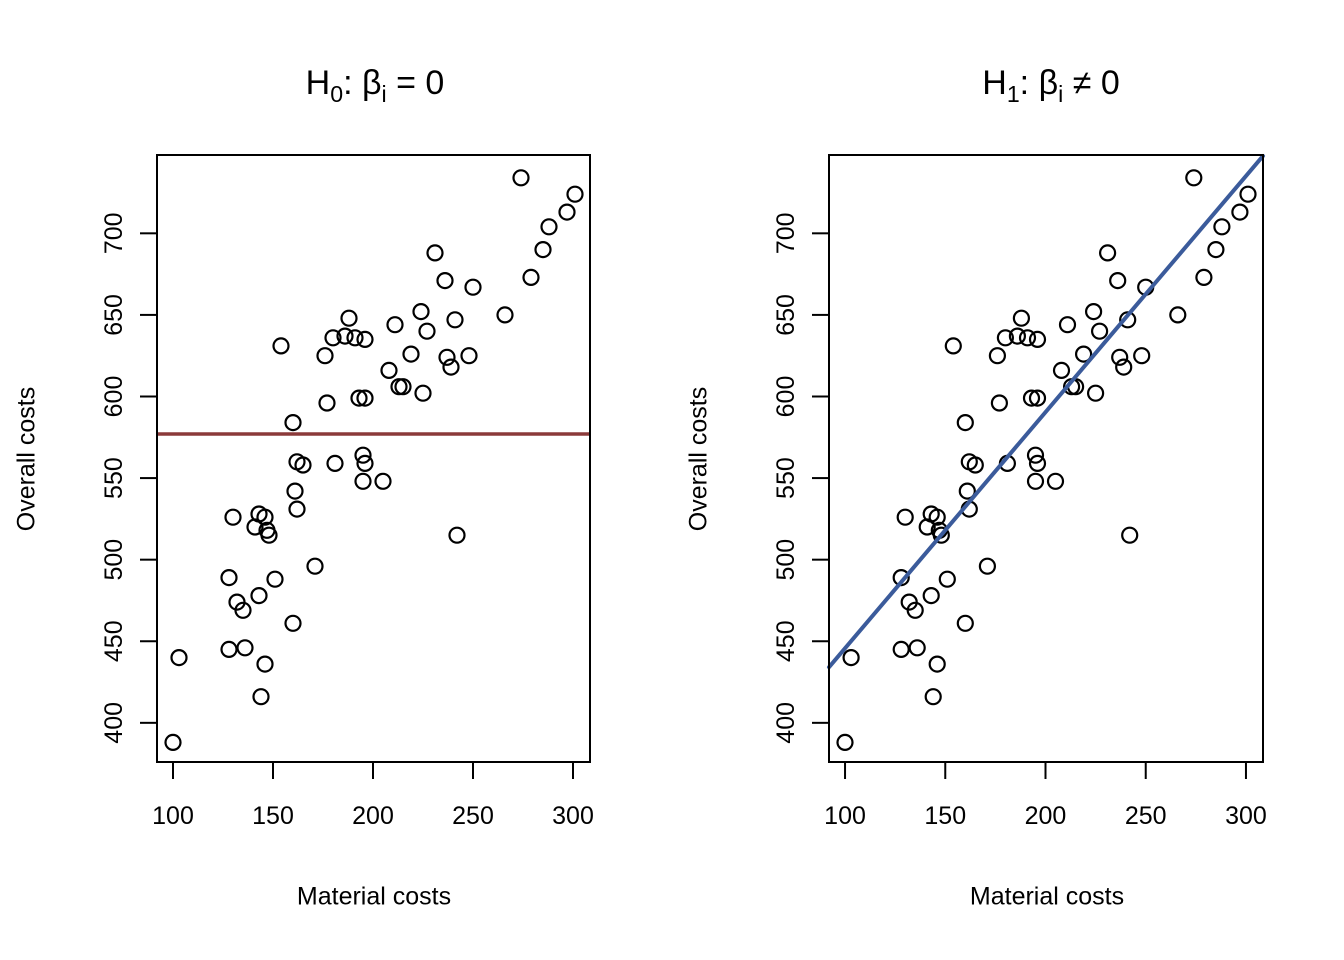  What do you see at coordinates (26, 459) in the screenshot?
I see `y-axis-label-left: Overall costs` at bounding box center [26, 459].